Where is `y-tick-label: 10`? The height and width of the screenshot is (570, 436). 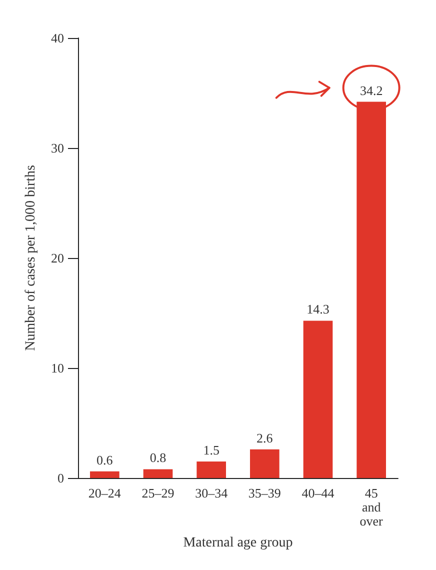 y-tick-label: 10 is located at coordinates (57, 368).